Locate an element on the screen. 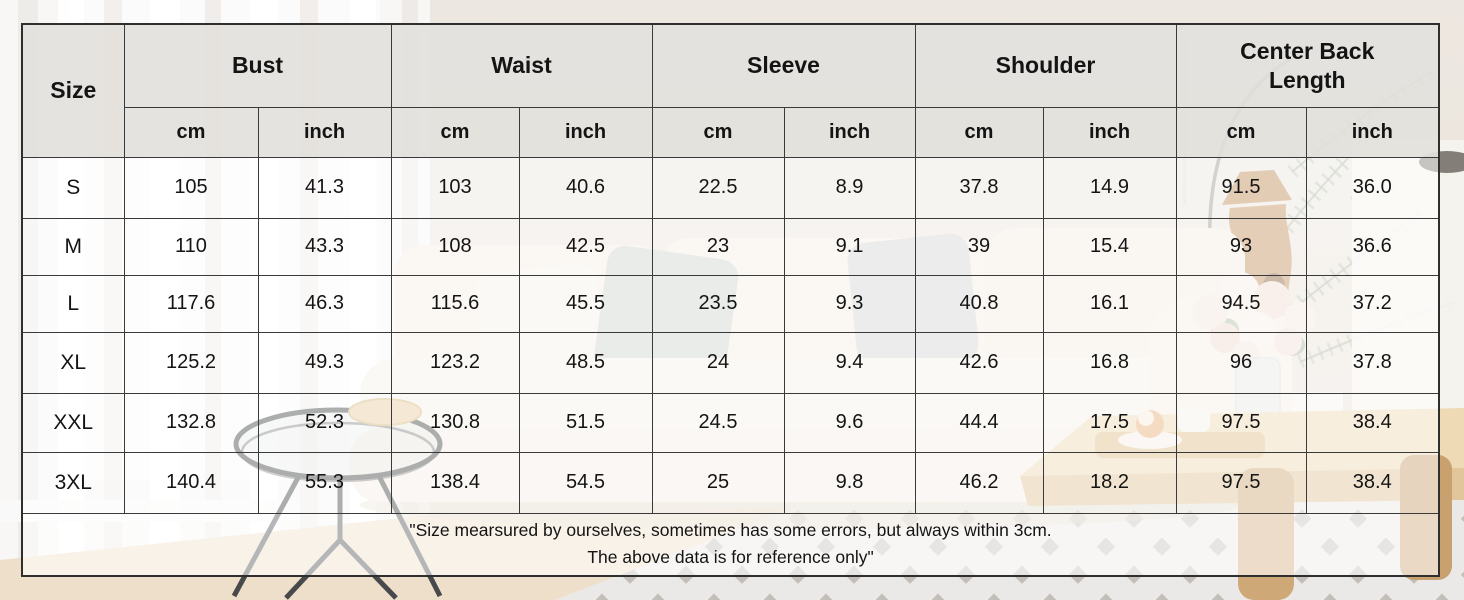  value-cell: 17.5 is located at coordinates (1109, 422).